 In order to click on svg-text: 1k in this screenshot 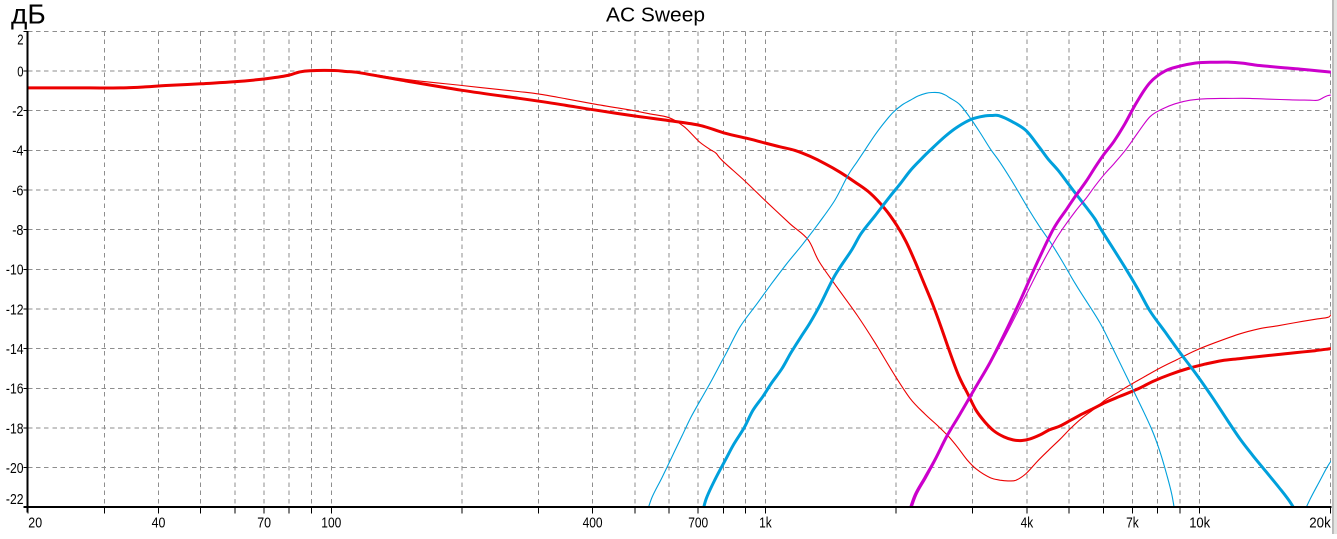, I will do `click(765, 523)`.